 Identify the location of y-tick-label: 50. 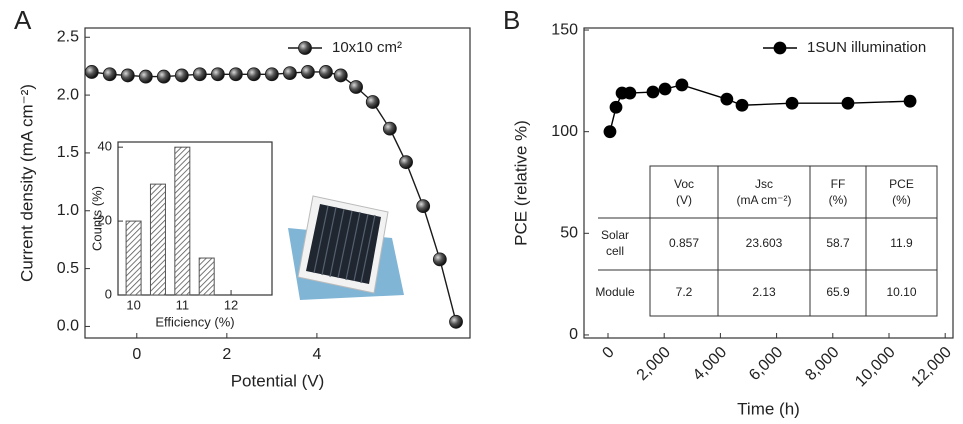
(569, 233).